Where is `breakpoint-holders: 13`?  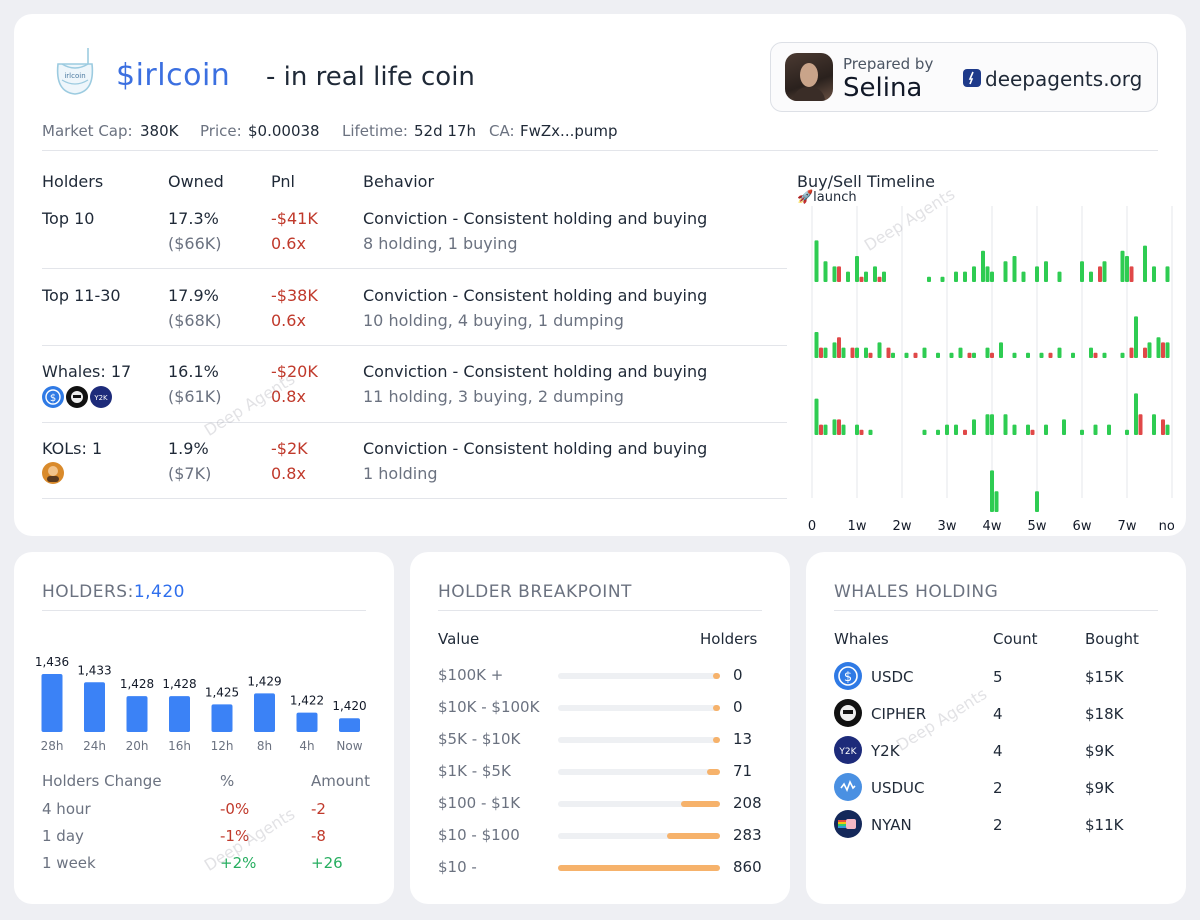 breakpoint-holders: 13 is located at coordinates (743, 739).